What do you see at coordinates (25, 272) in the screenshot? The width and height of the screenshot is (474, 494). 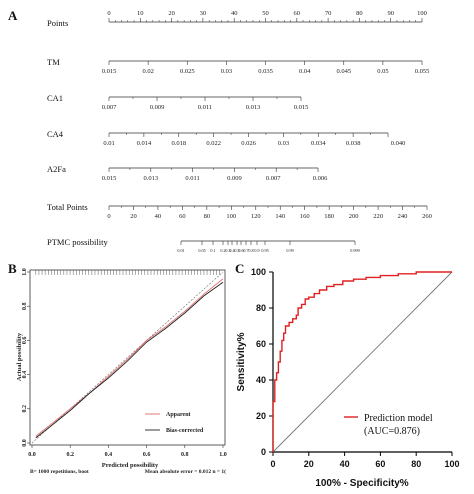 I see `calibration-y-tick-label: 1.0` at bounding box center [25, 272].